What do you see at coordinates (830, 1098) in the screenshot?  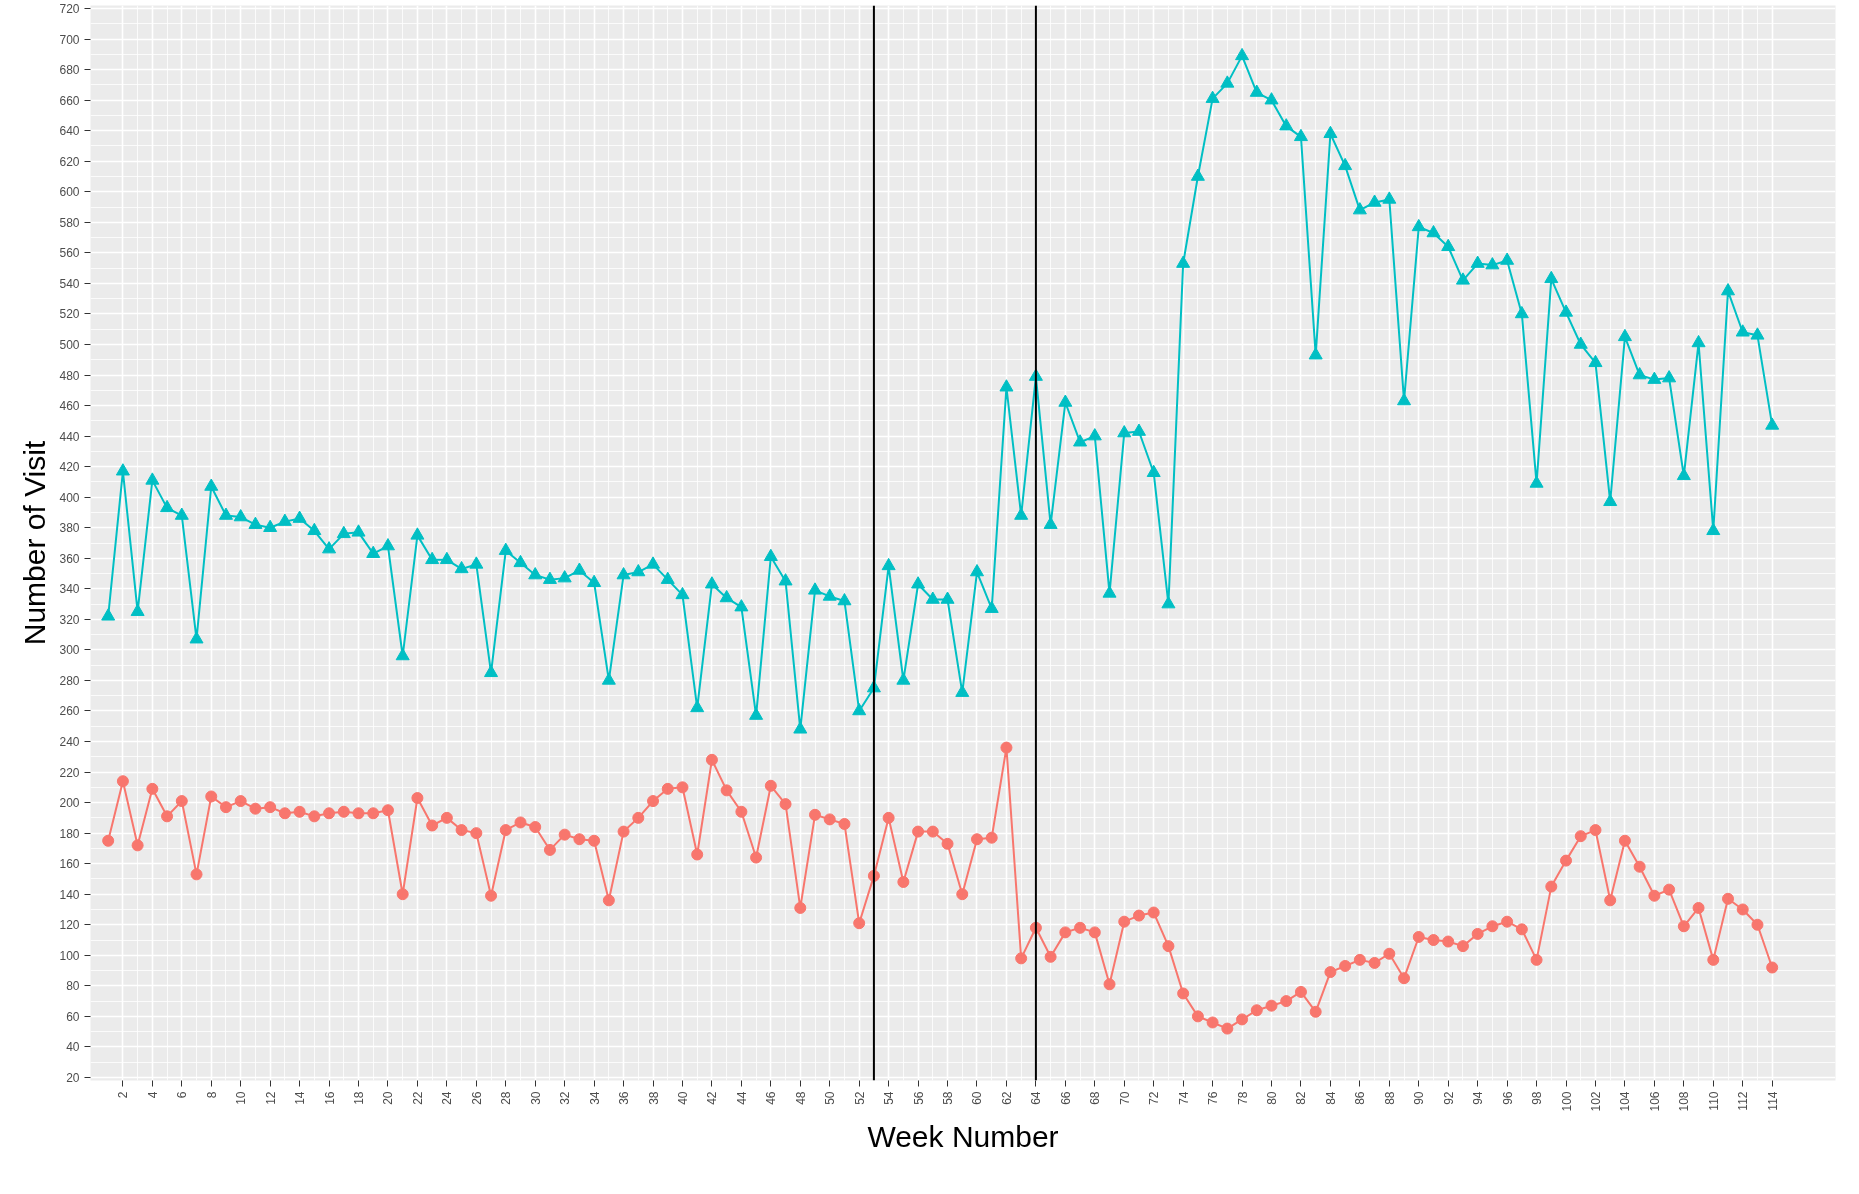 I see `x-tick-label: 50` at bounding box center [830, 1098].